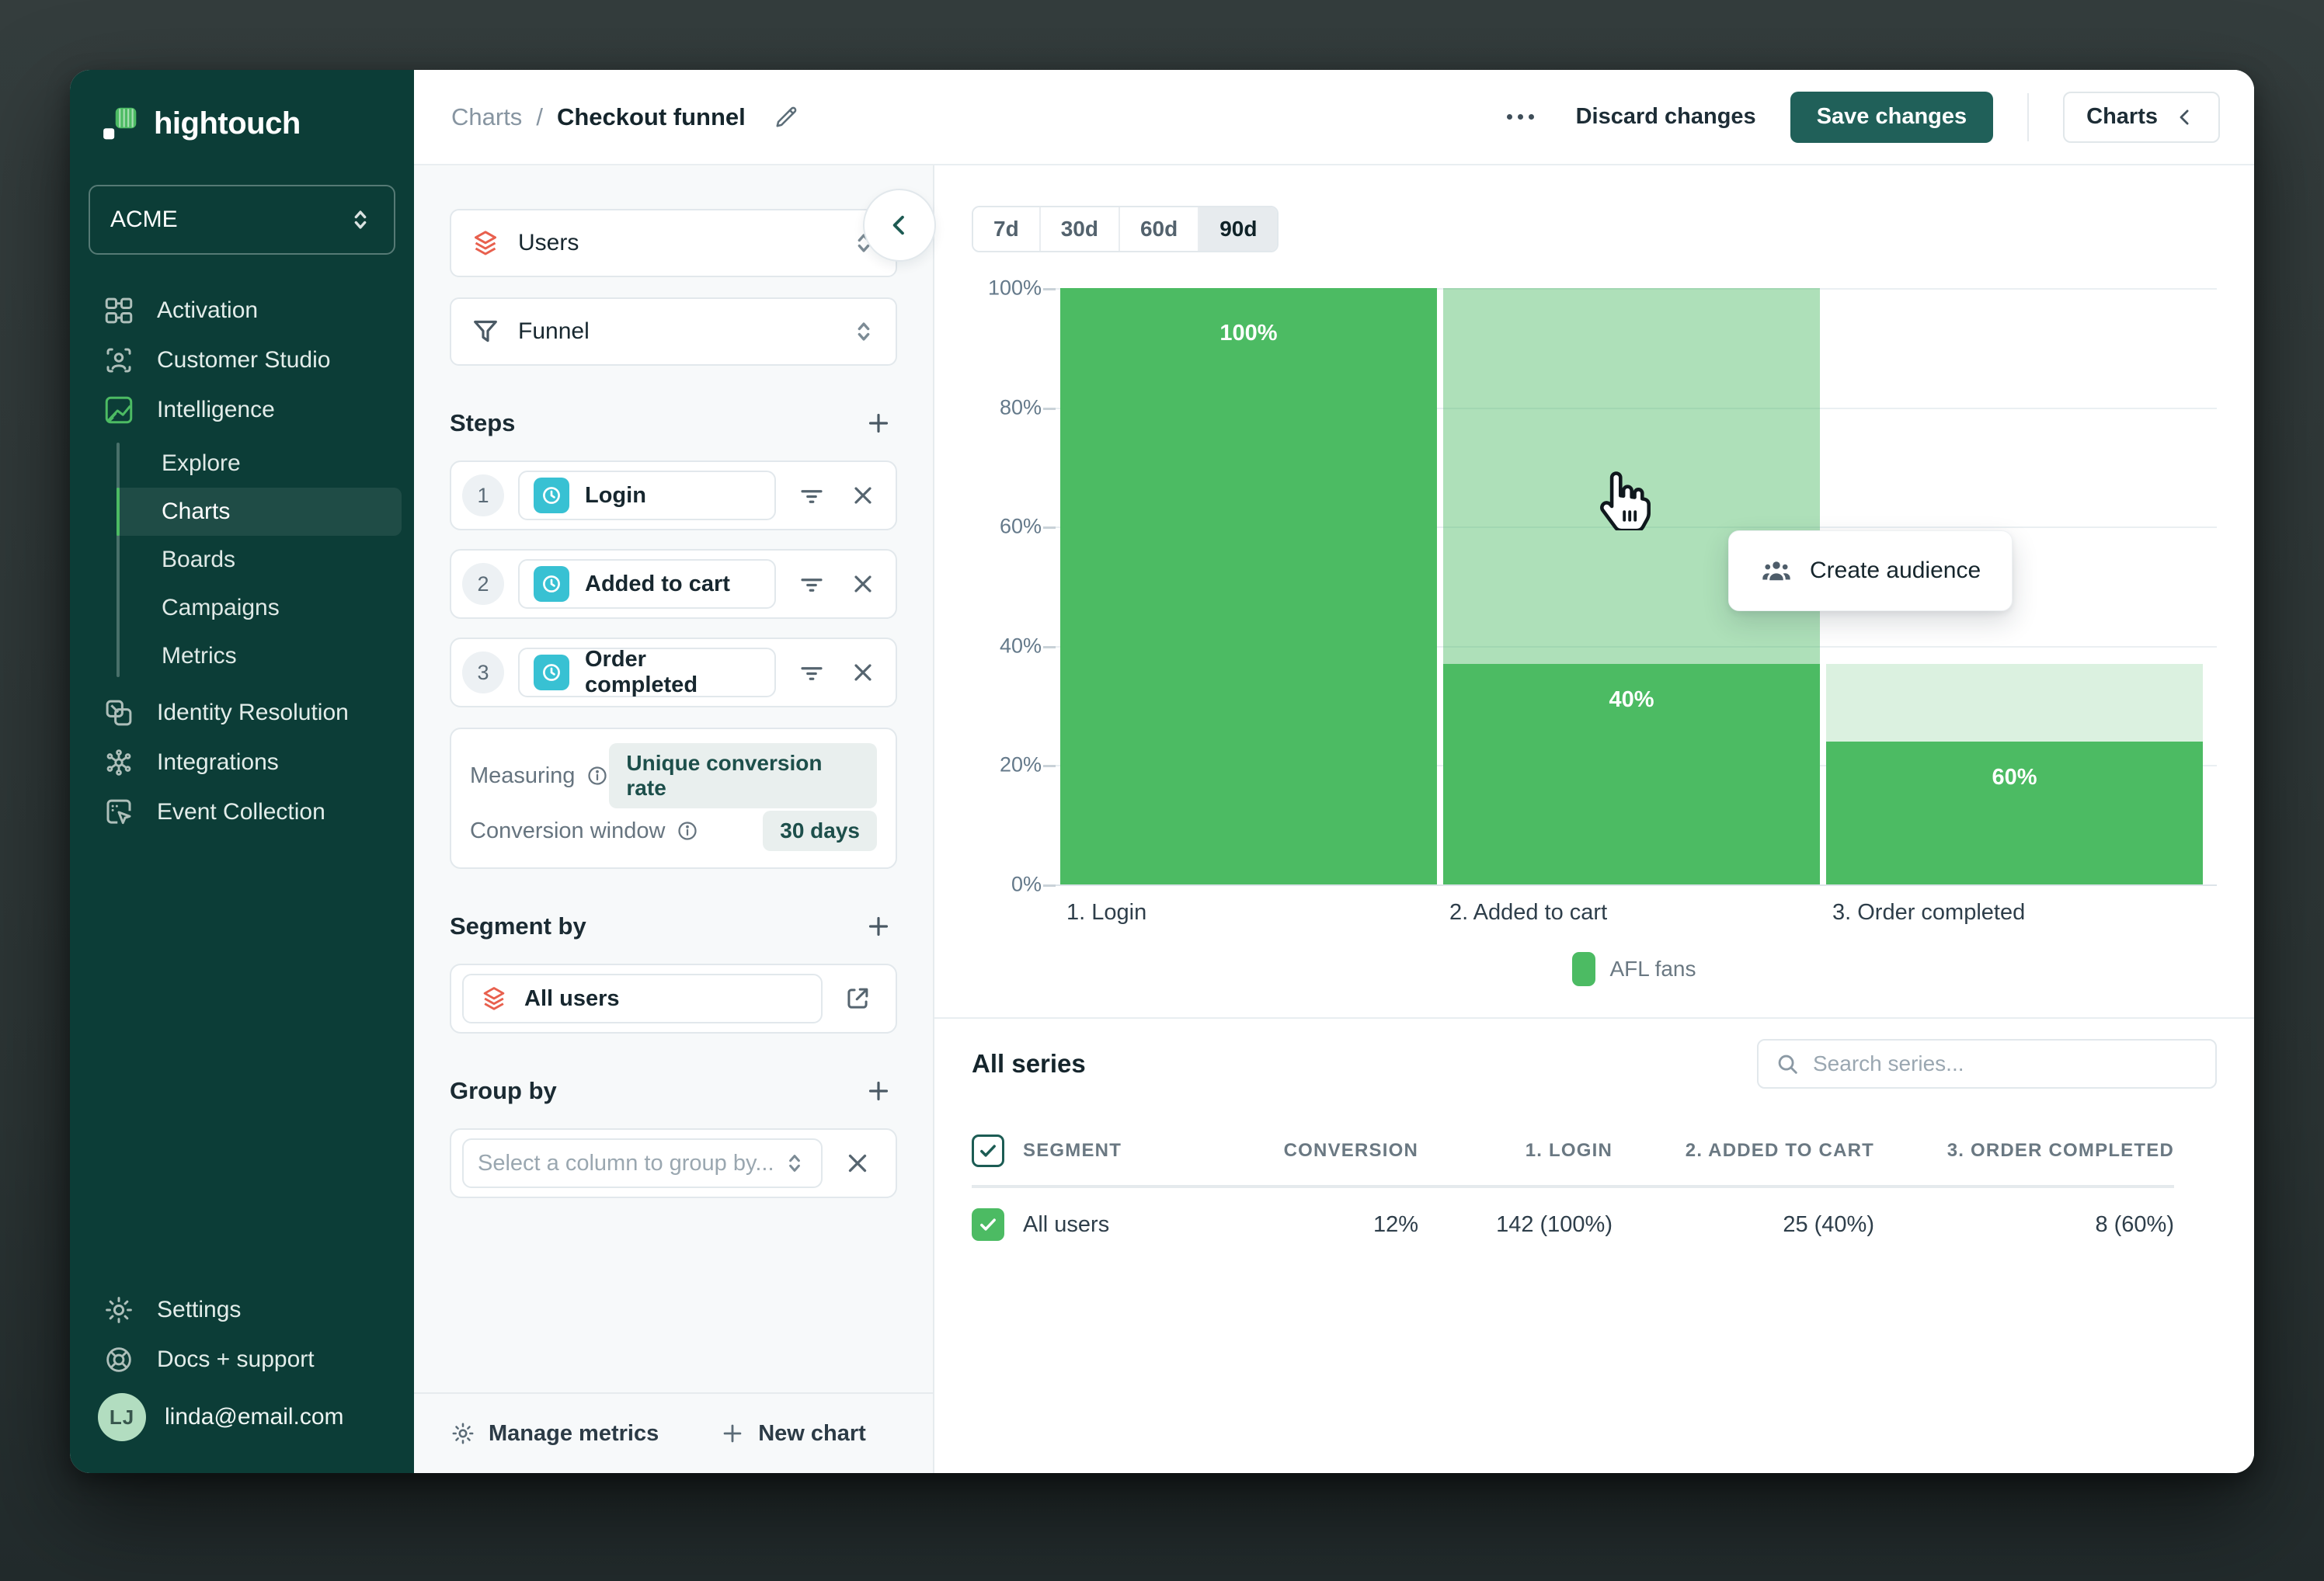  I want to click on charts-collapse-button: Charts, so click(2141, 117).